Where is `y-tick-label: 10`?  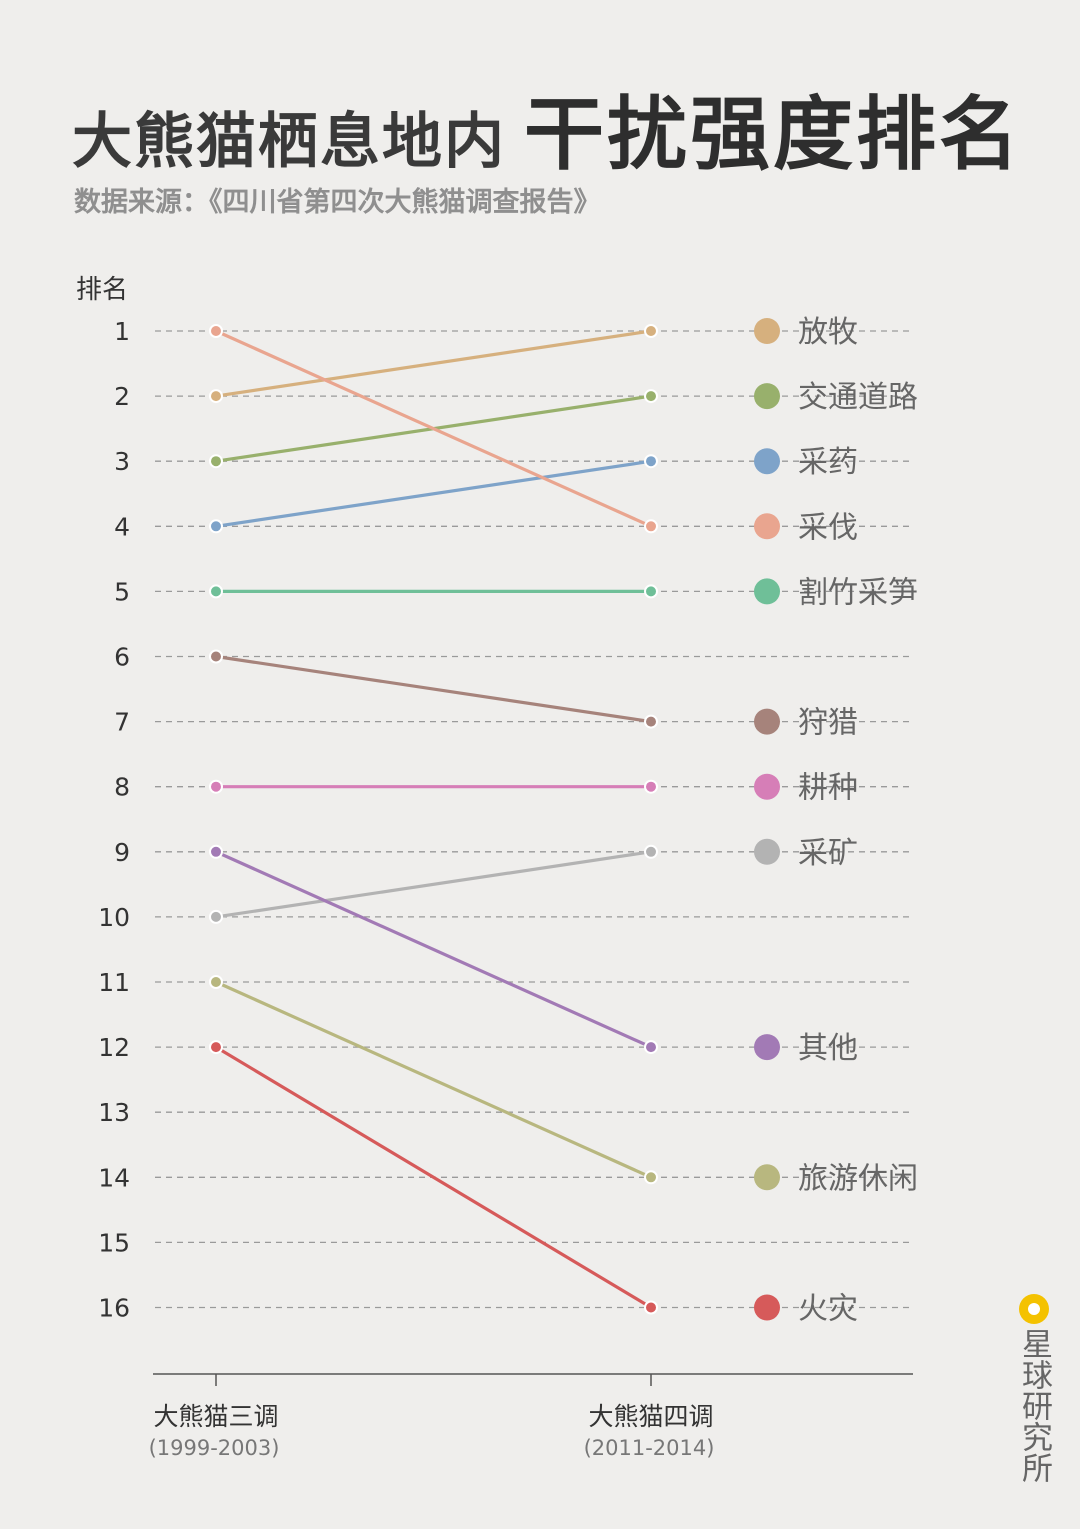 y-tick-label: 10 is located at coordinates (114, 917).